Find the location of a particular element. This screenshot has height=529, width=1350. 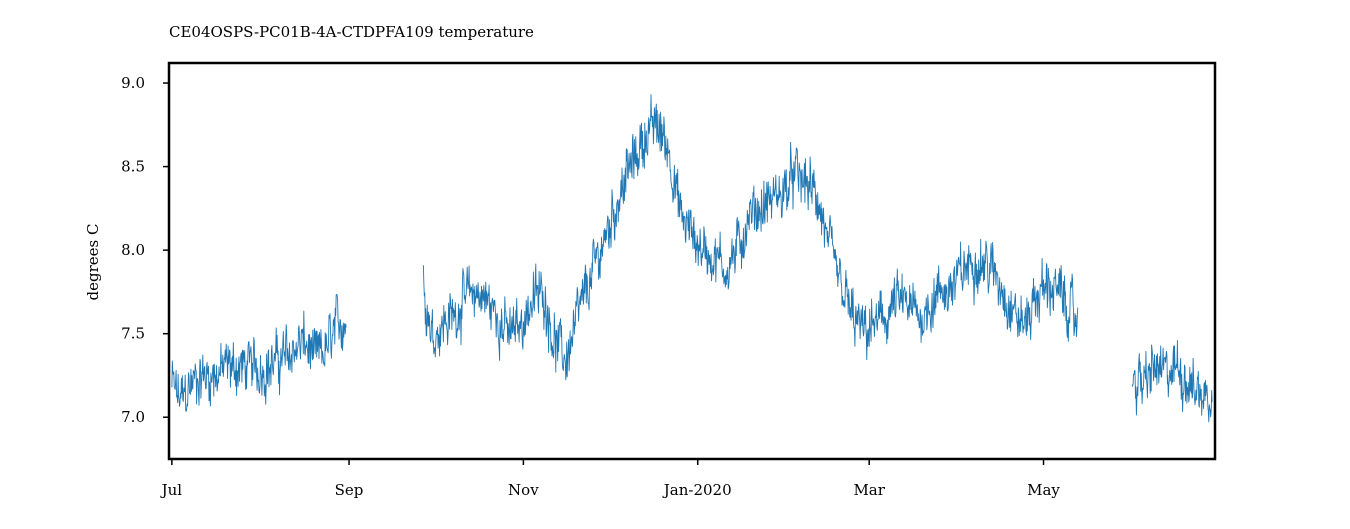

y-tick-label: 8.0 is located at coordinates (133, 250).